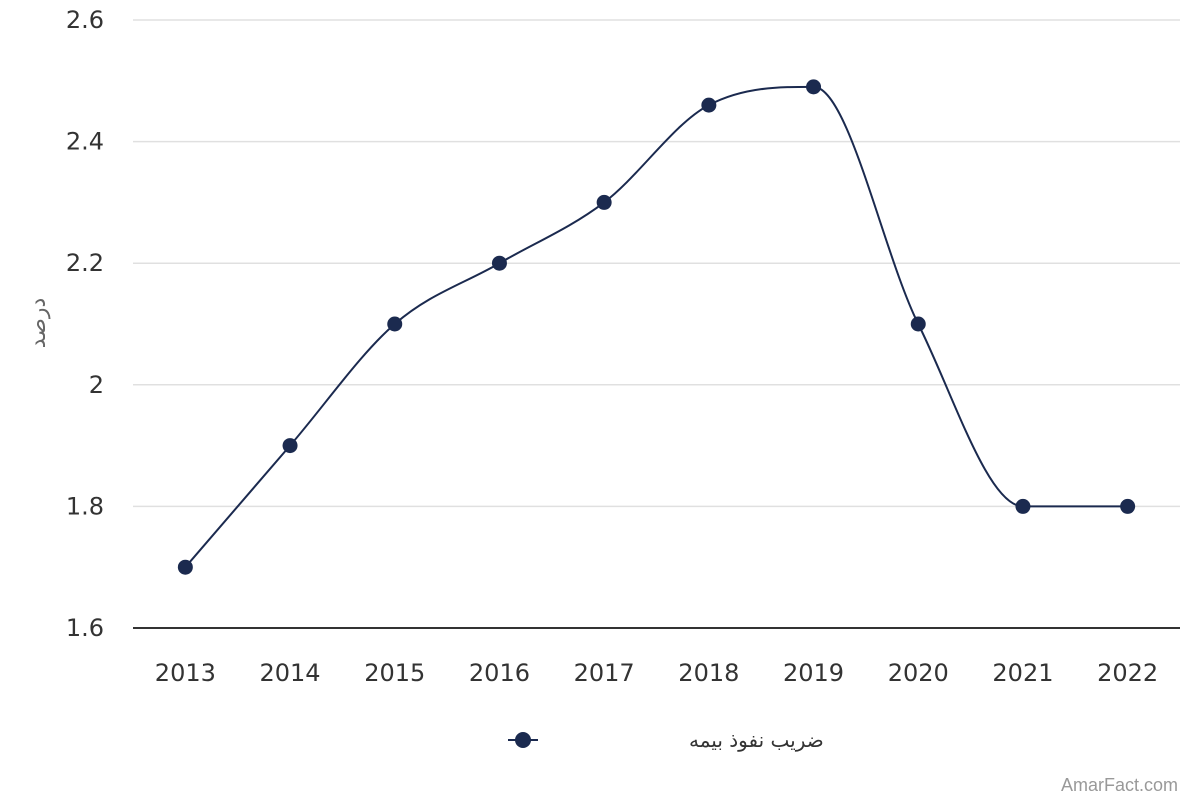  Describe the element at coordinates (85, 628) in the screenshot. I see `y-tick-label: 1.6` at that location.